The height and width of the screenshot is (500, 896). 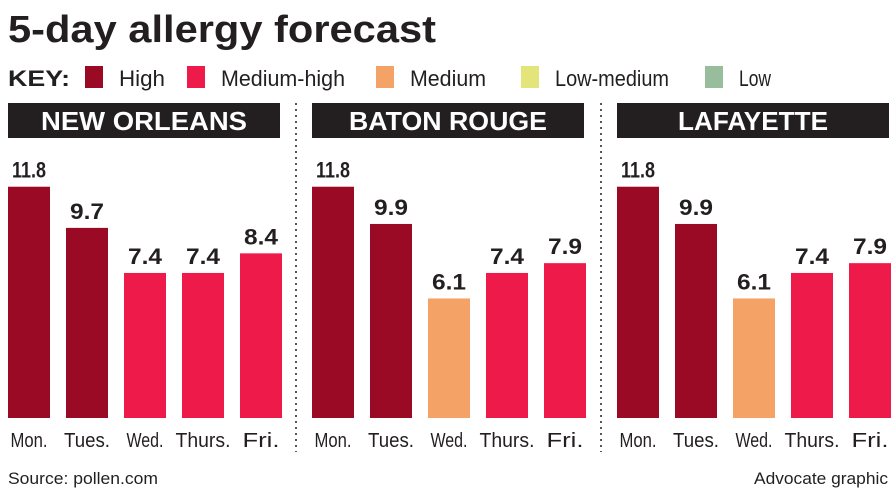 What do you see at coordinates (714, 77) in the screenshot?
I see `legend-swatch-low` at bounding box center [714, 77].